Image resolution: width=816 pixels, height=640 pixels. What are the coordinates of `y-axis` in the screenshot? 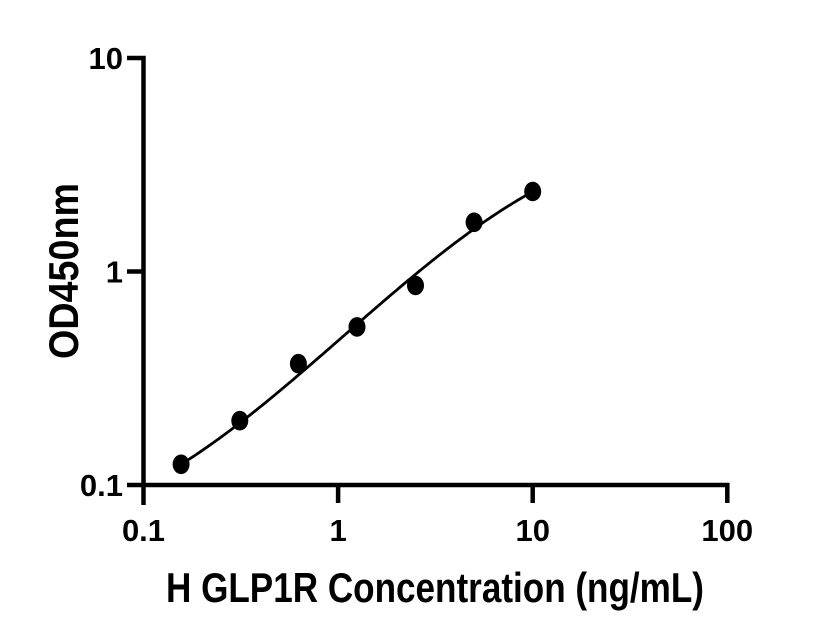 It's located at (136, 280).